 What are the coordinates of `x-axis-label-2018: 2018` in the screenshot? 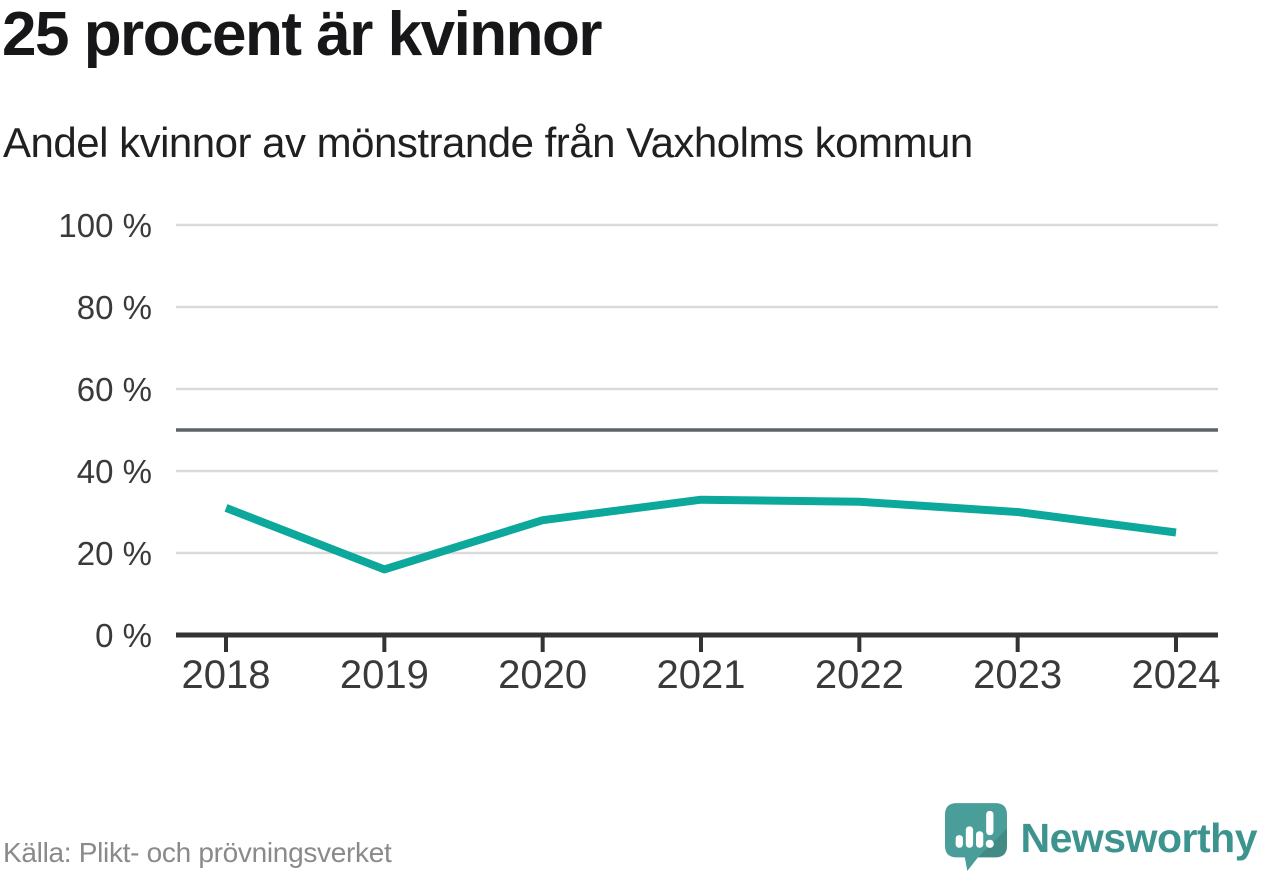 It's located at (226, 675).